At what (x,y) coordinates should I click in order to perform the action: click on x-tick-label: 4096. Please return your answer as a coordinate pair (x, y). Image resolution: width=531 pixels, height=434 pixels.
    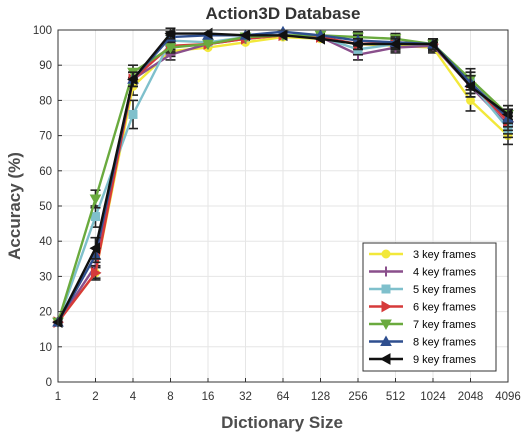
    Looking at the image, I should click on (508, 397).